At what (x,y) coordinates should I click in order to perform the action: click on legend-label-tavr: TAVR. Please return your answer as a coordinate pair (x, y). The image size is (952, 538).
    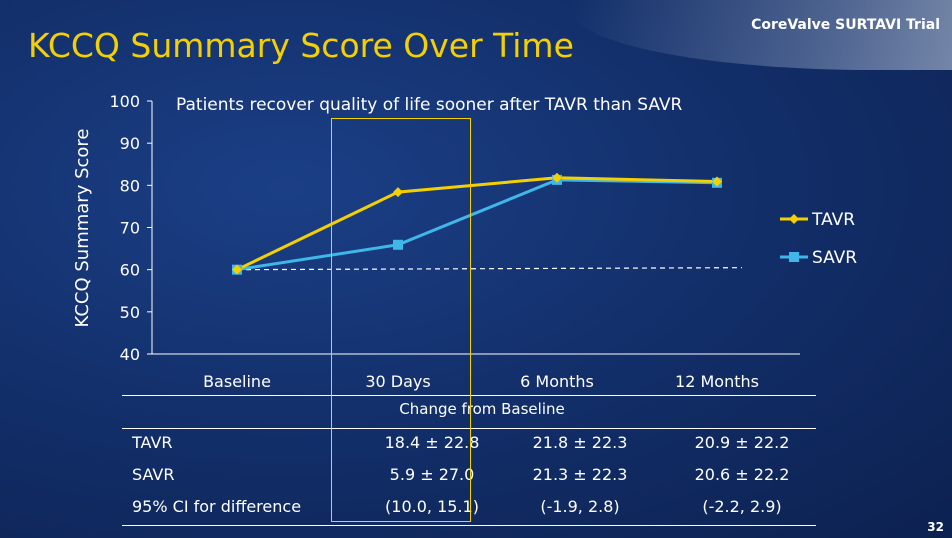
    Looking at the image, I should click on (833, 220).